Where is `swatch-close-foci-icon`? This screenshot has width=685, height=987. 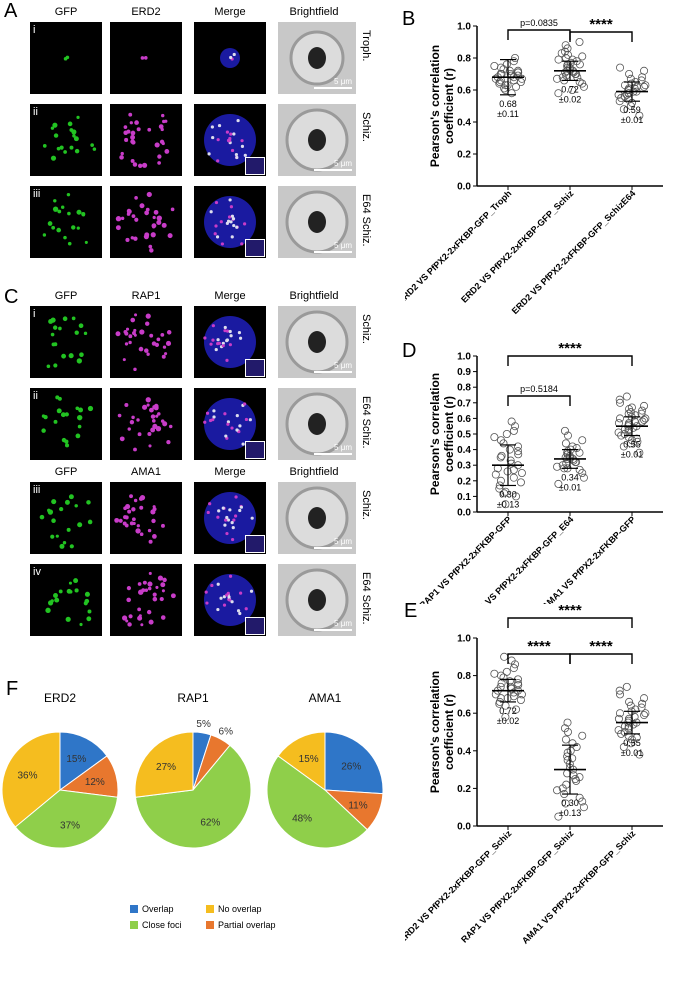 swatch-close-foci-icon is located at coordinates (134, 925).